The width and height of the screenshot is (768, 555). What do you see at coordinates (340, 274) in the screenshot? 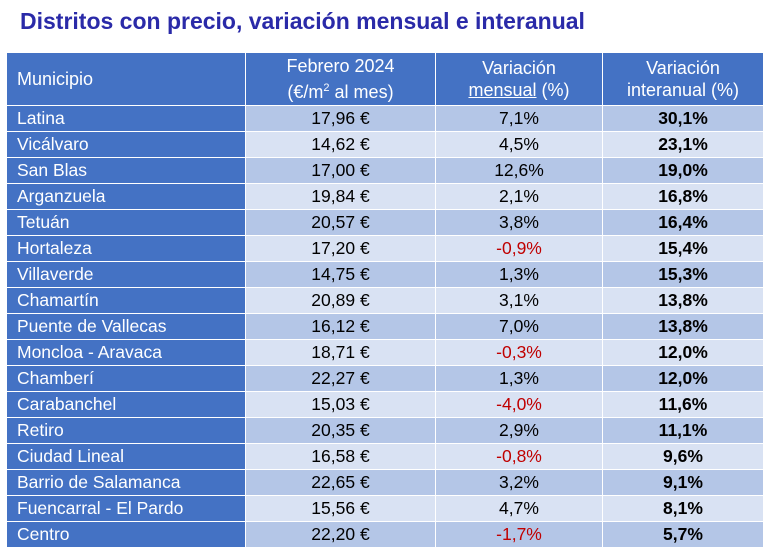
I see `cell-precio: 14,75 €` at bounding box center [340, 274].